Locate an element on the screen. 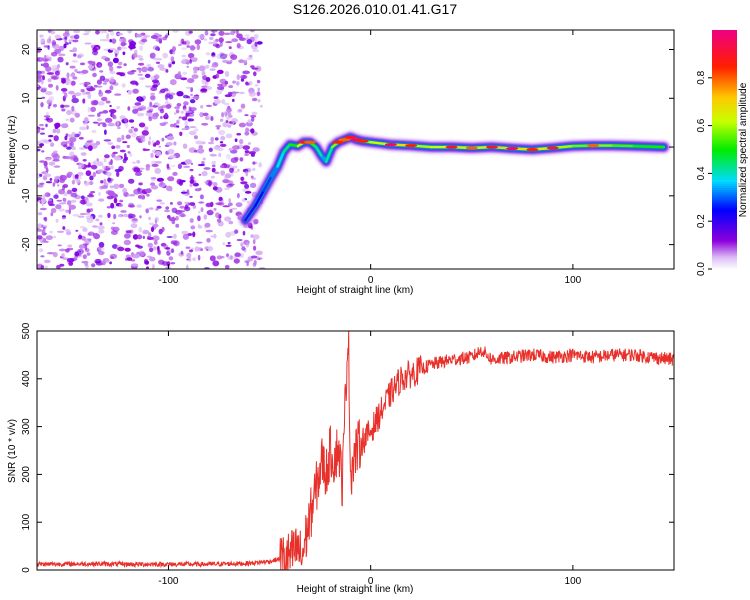  colorbar-label: Normalized spectral amplitude is located at coordinates (743, 149).